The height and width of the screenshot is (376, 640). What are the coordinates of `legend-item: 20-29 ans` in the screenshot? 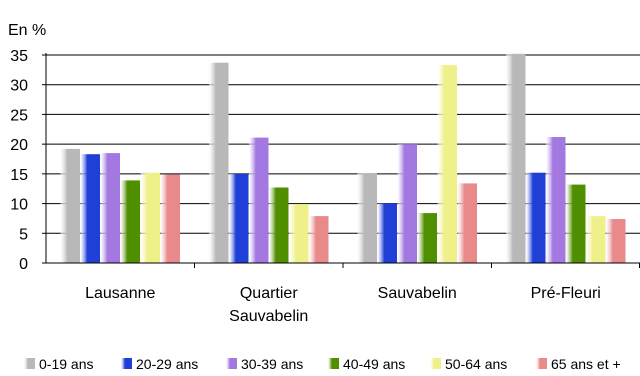 It's located at (159, 364).